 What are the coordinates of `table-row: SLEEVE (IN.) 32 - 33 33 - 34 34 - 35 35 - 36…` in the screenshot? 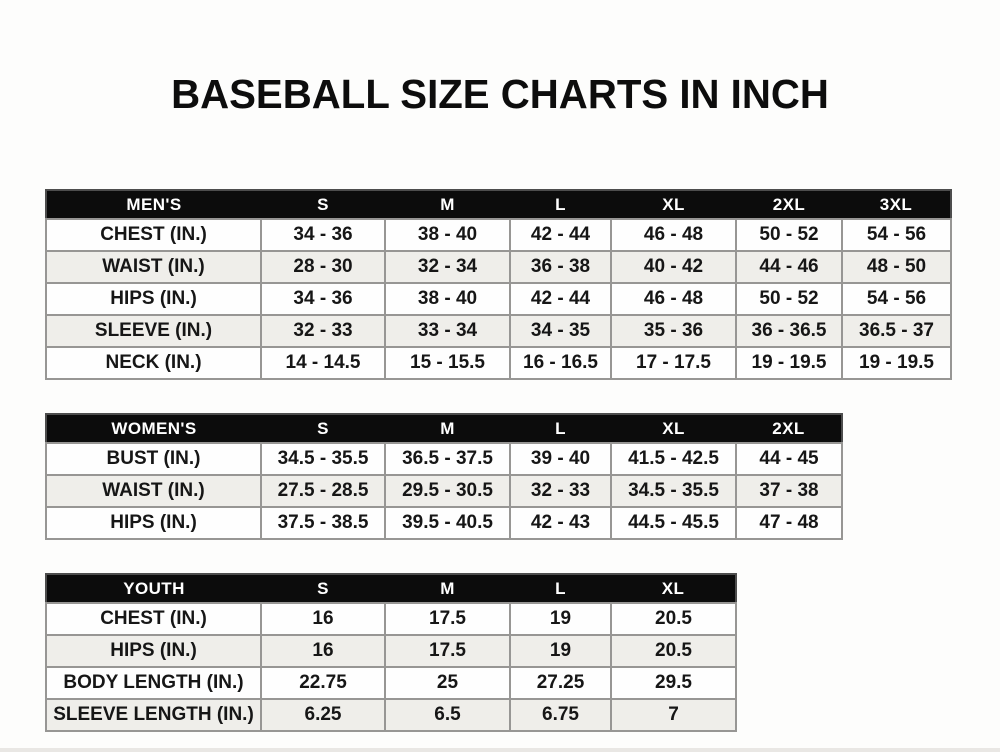 It's located at (498, 331).